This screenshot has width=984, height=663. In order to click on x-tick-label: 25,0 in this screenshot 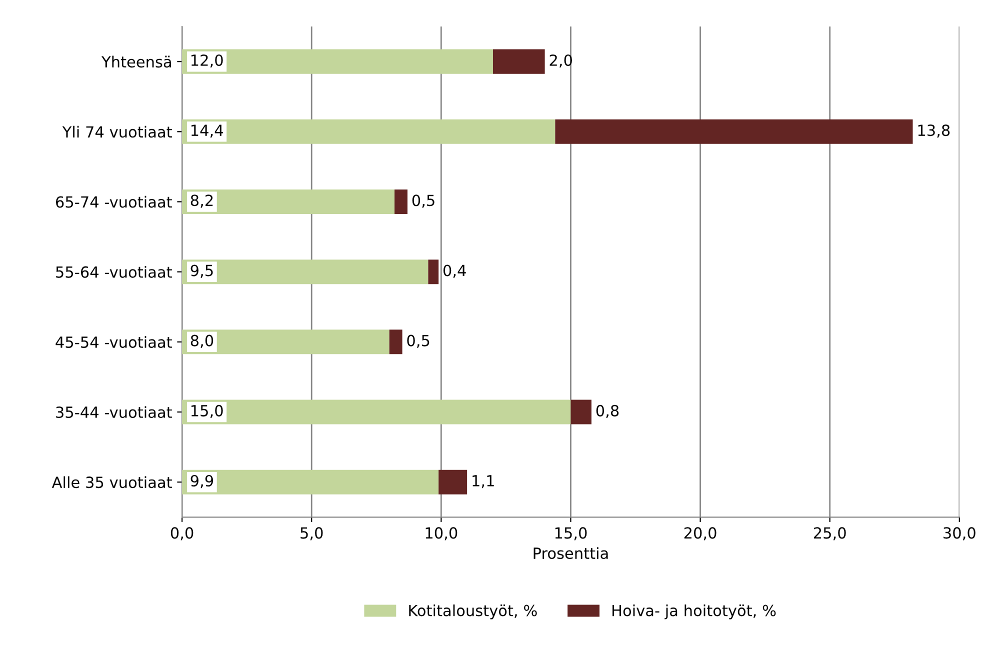, I will do `click(830, 533)`.